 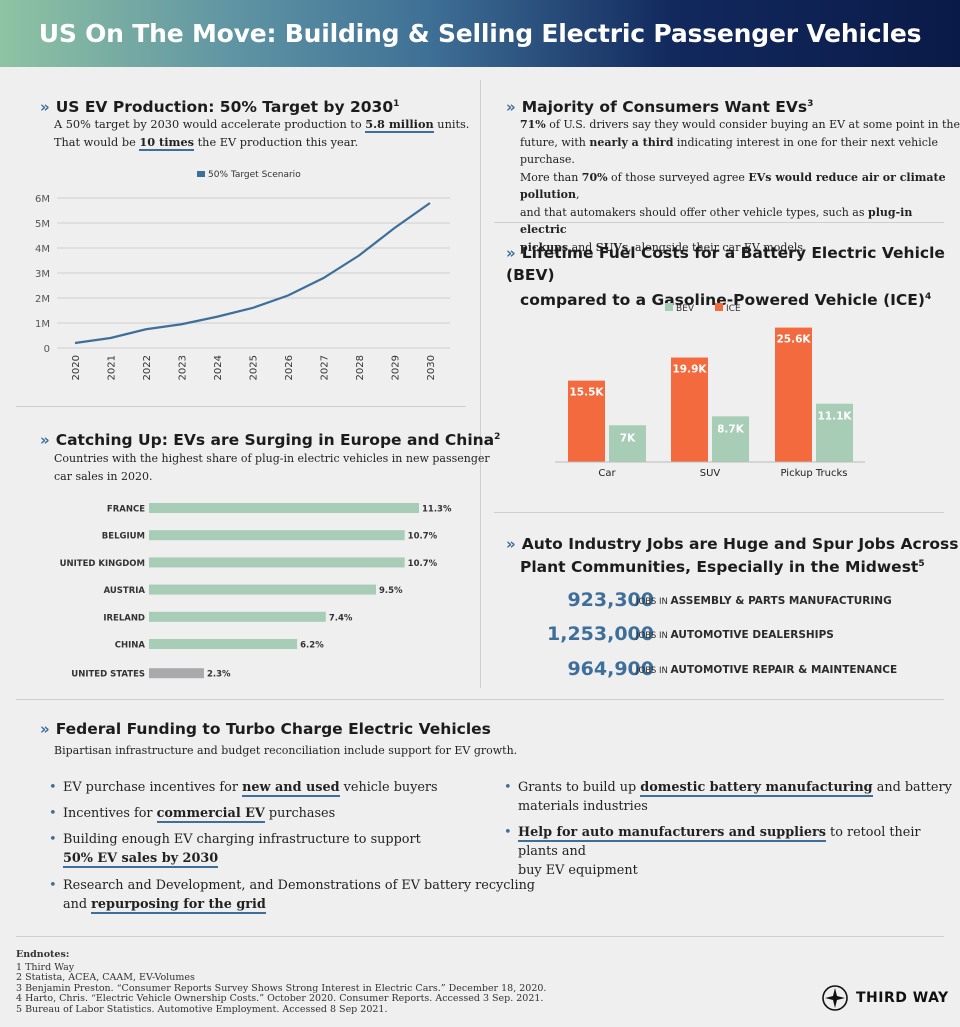 What do you see at coordinates (105, 978) in the screenshot?
I see `endnote: 2 Statista, ACEA, CAAM, EV-Volumes` at bounding box center [105, 978].